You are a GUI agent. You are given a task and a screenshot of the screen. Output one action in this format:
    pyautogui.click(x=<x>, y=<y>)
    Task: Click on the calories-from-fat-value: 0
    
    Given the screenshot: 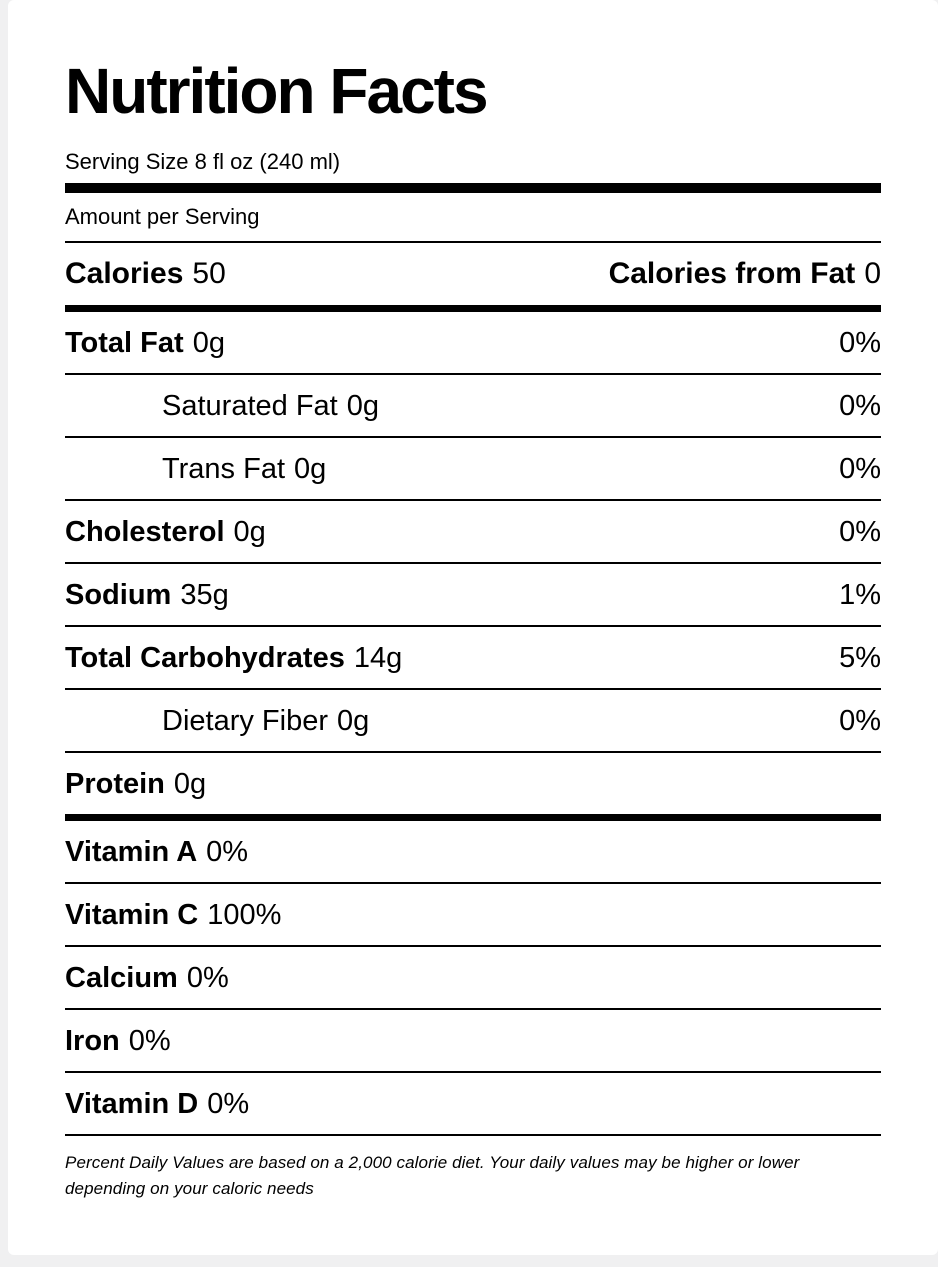 What is the action you would take?
    pyautogui.click(x=872, y=273)
    